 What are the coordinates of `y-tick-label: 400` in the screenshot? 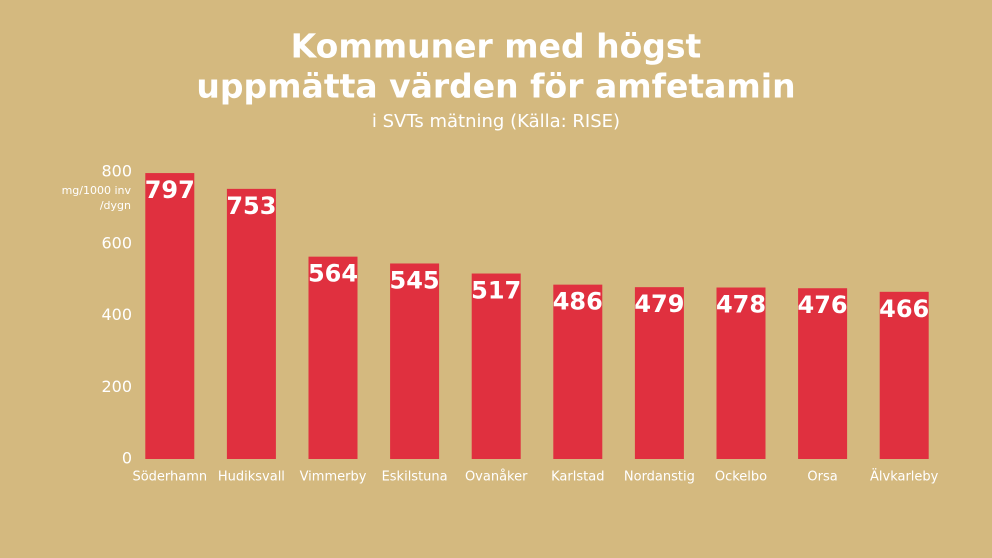 It's located at (116, 314).